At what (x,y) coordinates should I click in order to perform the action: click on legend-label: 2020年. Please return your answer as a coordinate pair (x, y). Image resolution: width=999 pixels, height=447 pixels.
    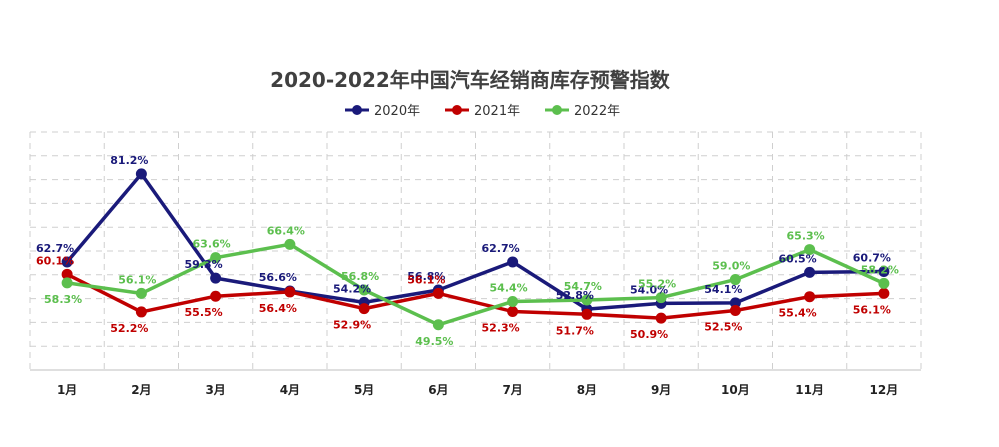
    Looking at the image, I should click on (397, 111).